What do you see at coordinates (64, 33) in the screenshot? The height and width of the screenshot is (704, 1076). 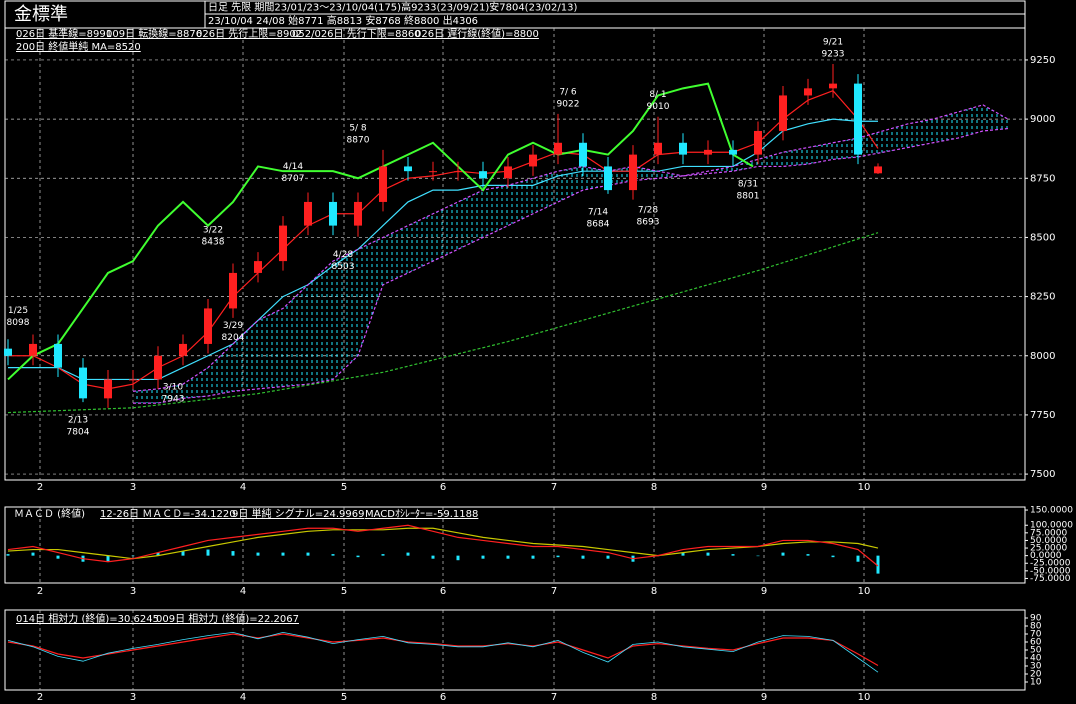 I see `legend-entry: 026日 基準線=8991` at bounding box center [64, 33].